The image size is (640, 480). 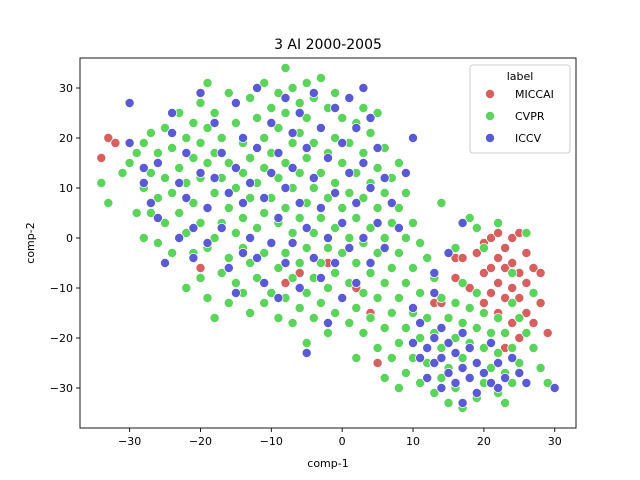 I want to click on legend-label-miccai: MICCAI, so click(x=534, y=94).